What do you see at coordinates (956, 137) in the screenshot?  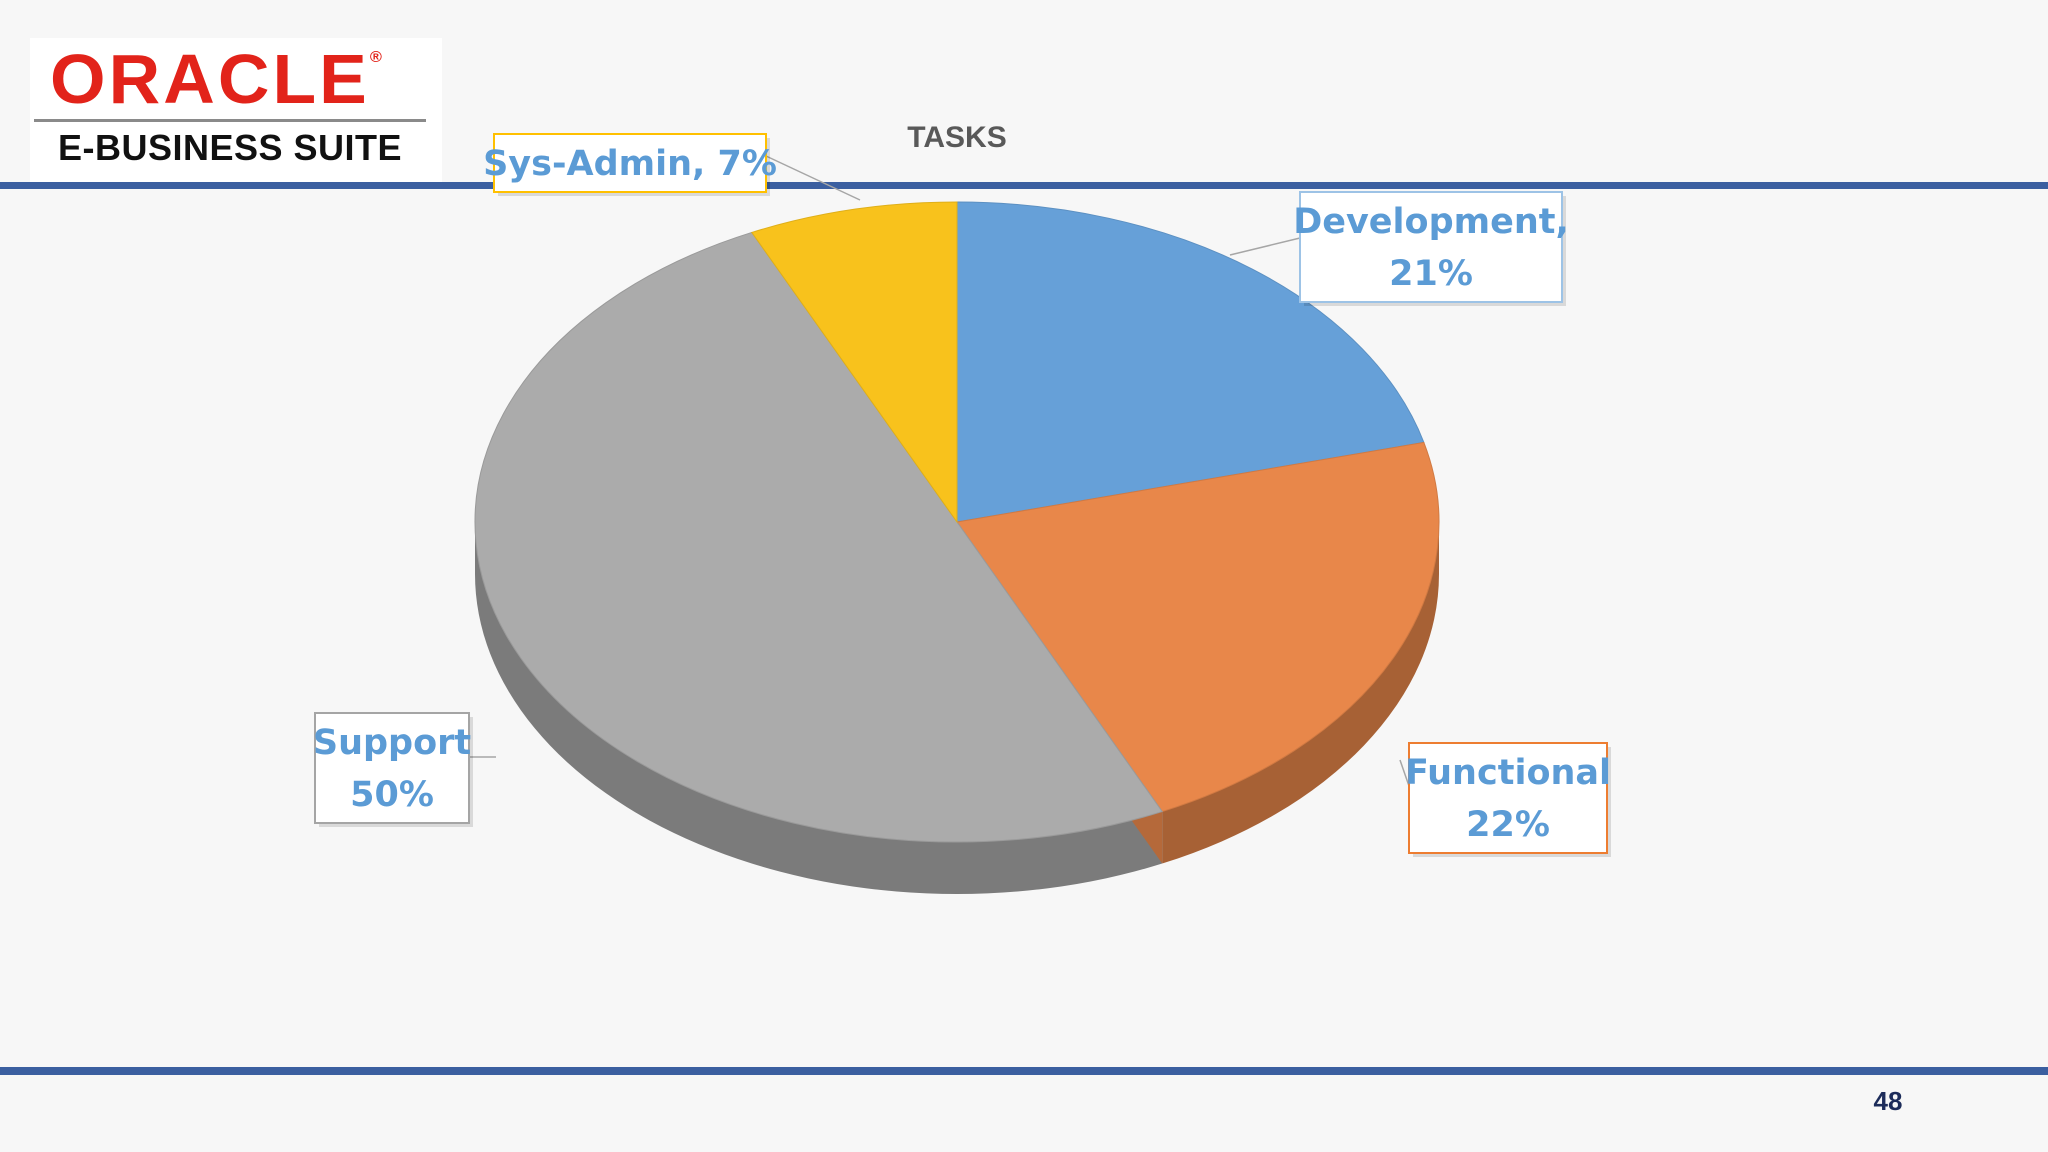 I see `chart-title: TASKS` at bounding box center [956, 137].